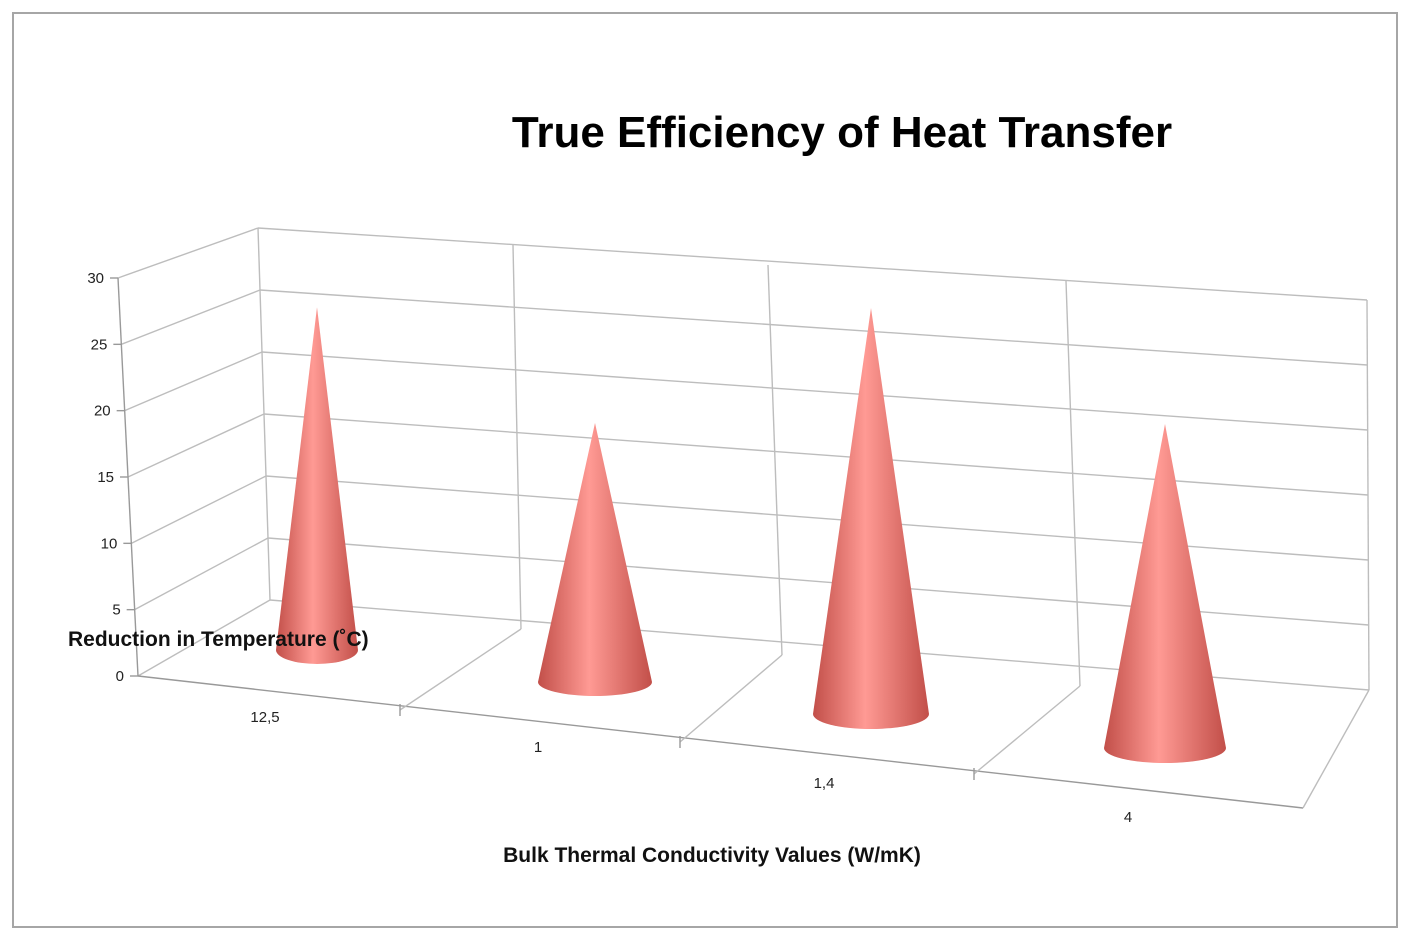  What do you see at coordinates (1128, 817) in the screenshot?
I see `x-tick-label: 4` at bounding box center [1128, 817].